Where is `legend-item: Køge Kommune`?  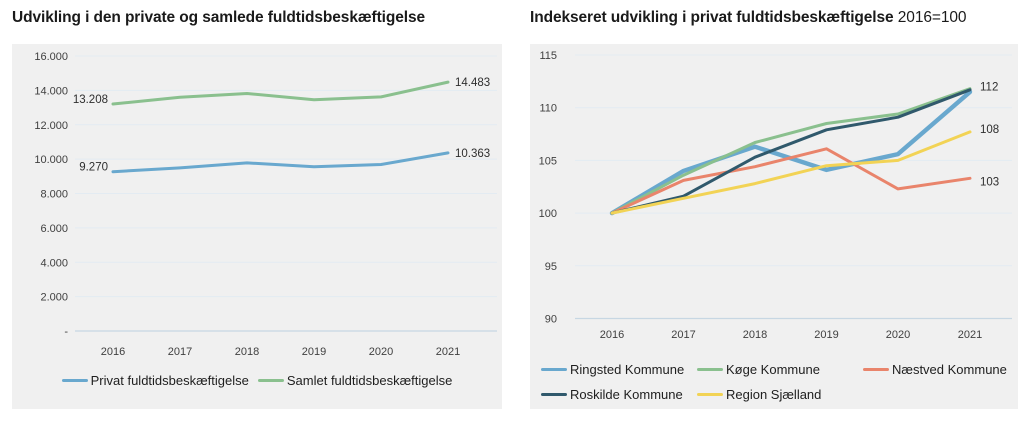 legend-item: Køge Kommune is located at coordinates (780, 369).